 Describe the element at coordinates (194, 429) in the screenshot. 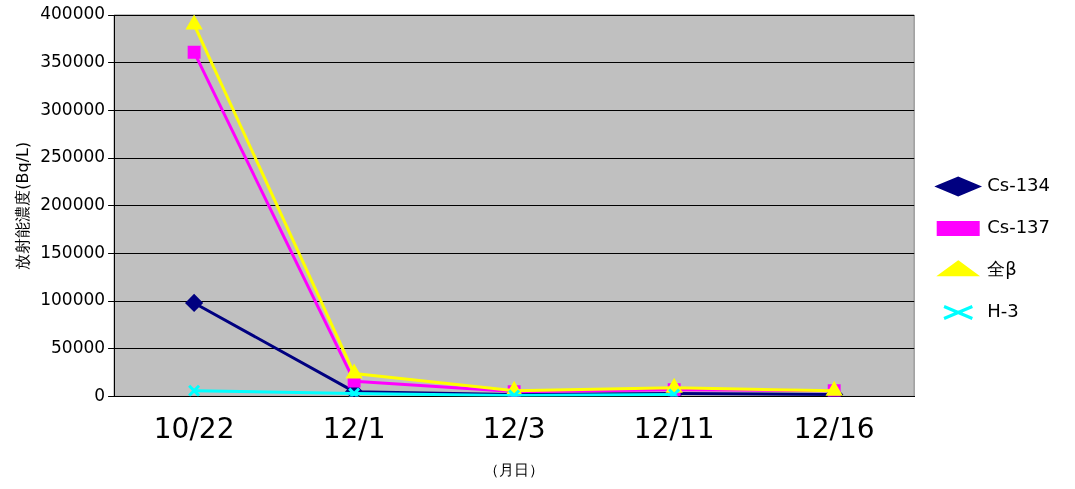

I see `x-tick-label: 10/22` at that location.